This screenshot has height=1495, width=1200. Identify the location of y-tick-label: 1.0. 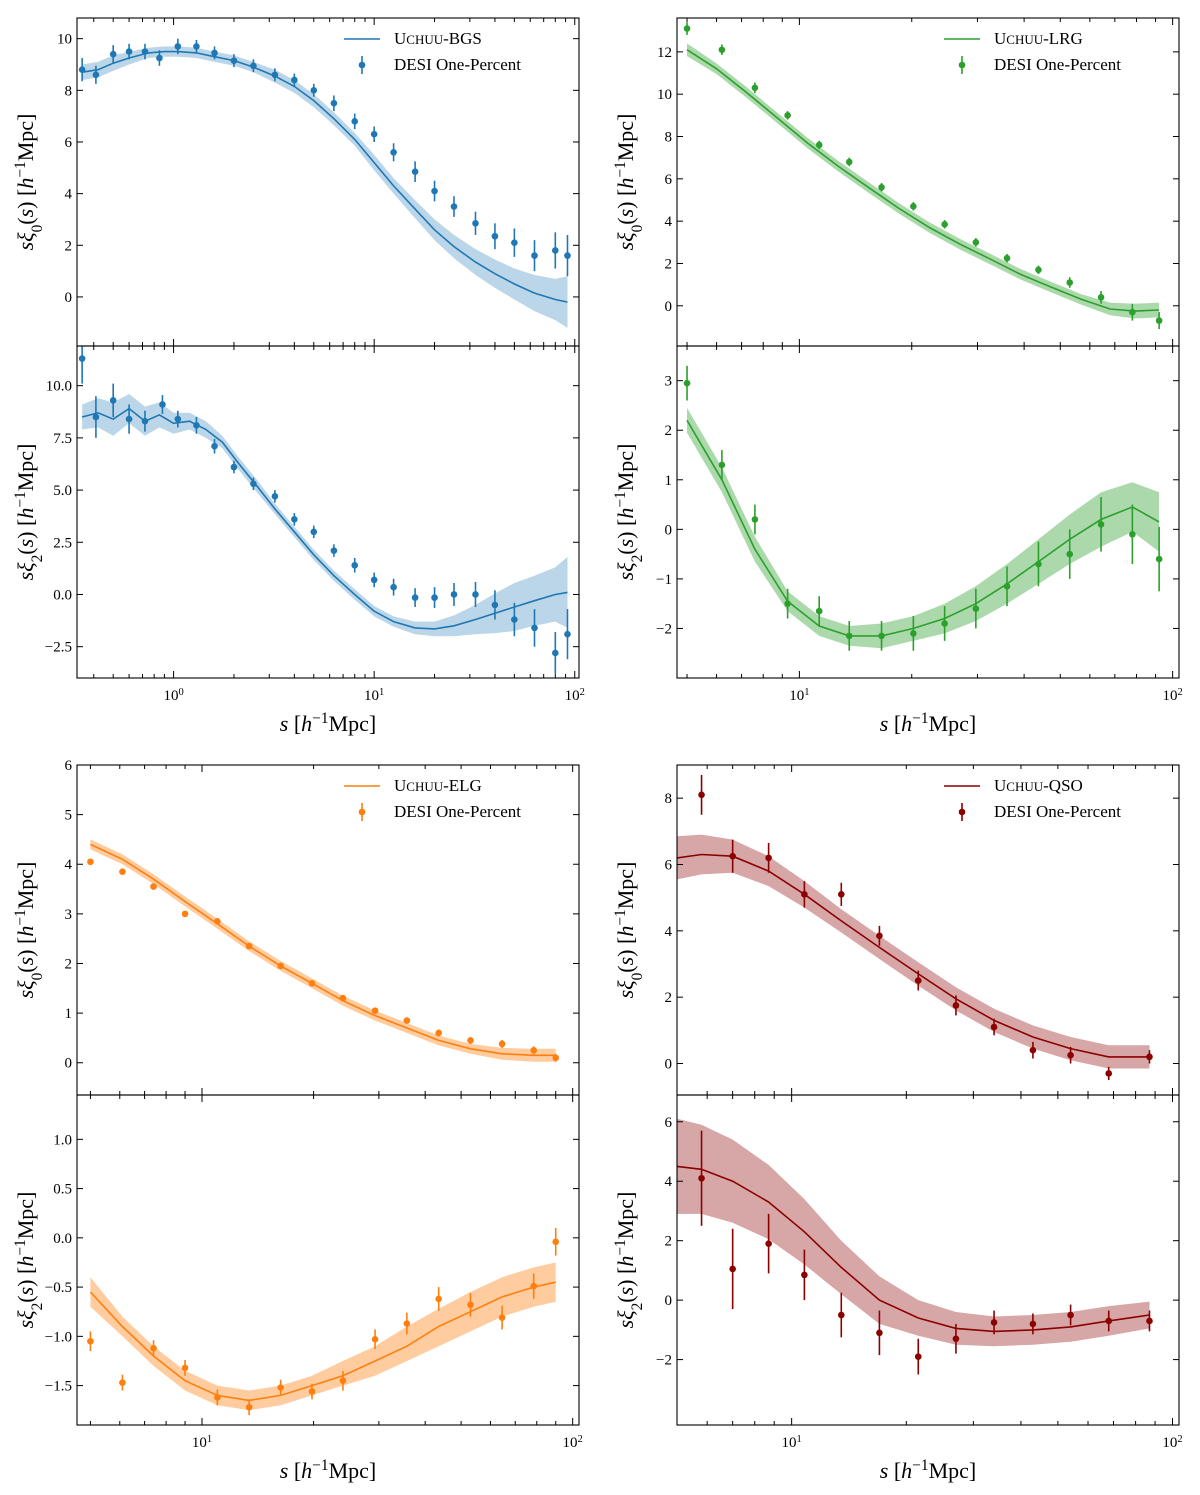
(62, 1140).